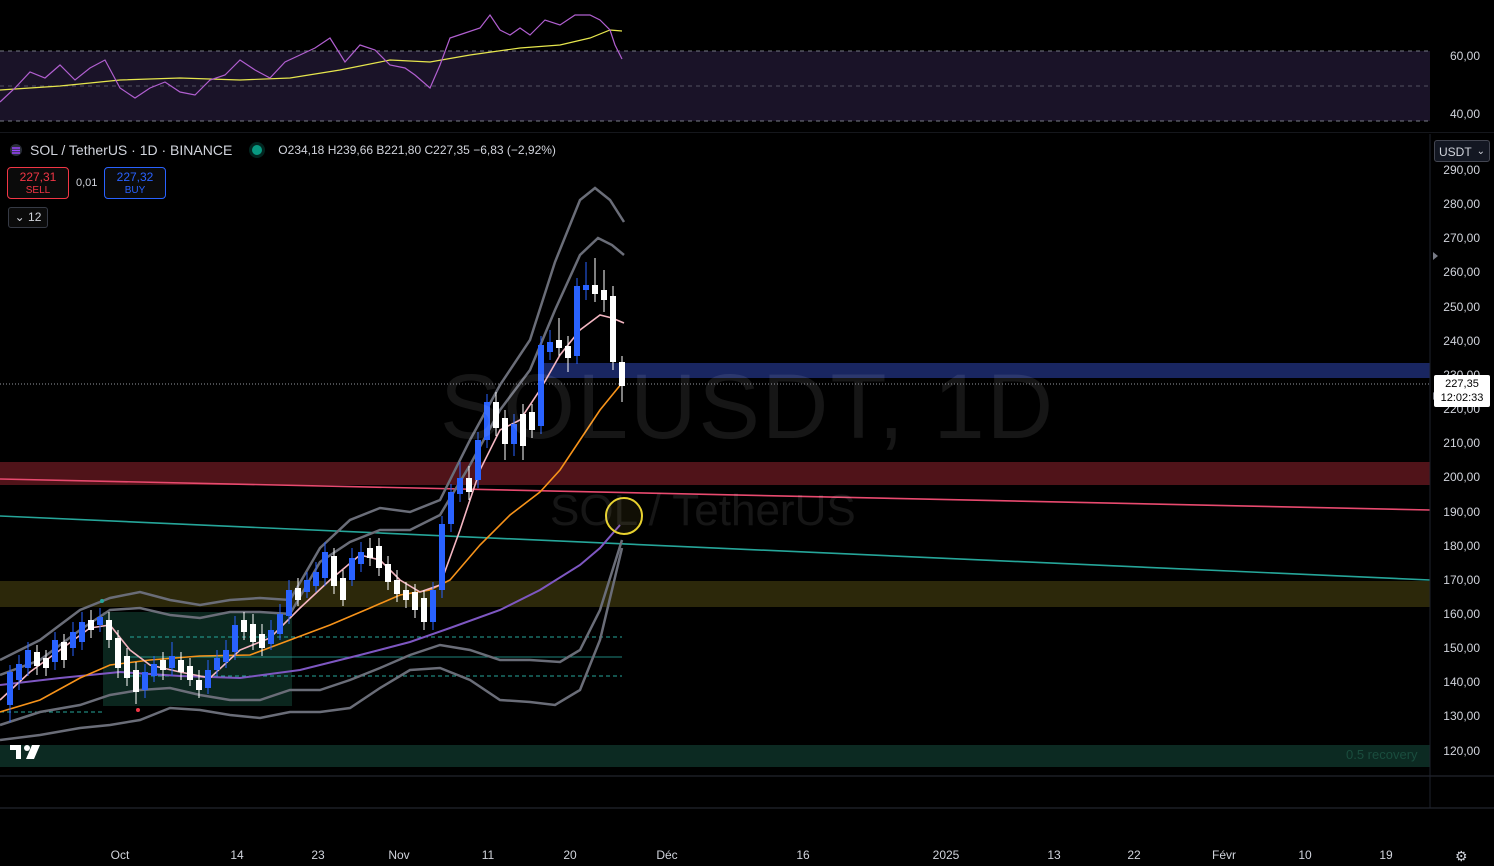  I want to click on last-price-value: 227,35, so click(1462, 384).